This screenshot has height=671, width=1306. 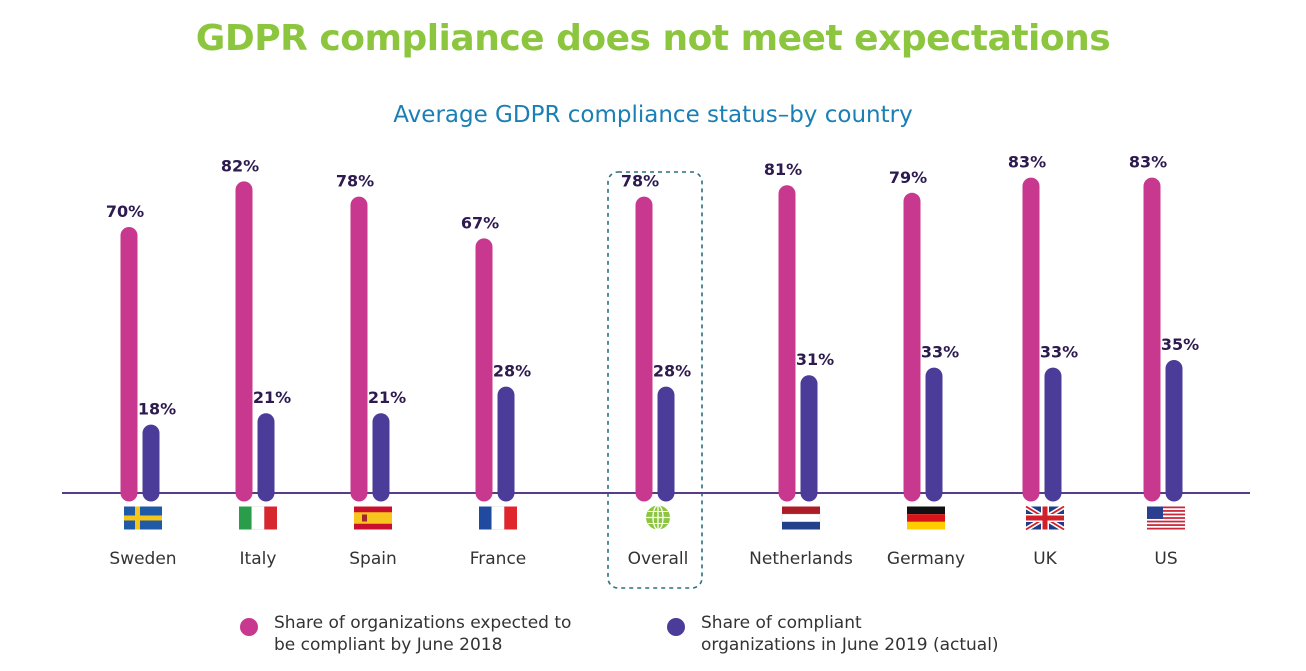 I want to click on value-label-actual-netherlands: 31%, so click(x=815, y=359).